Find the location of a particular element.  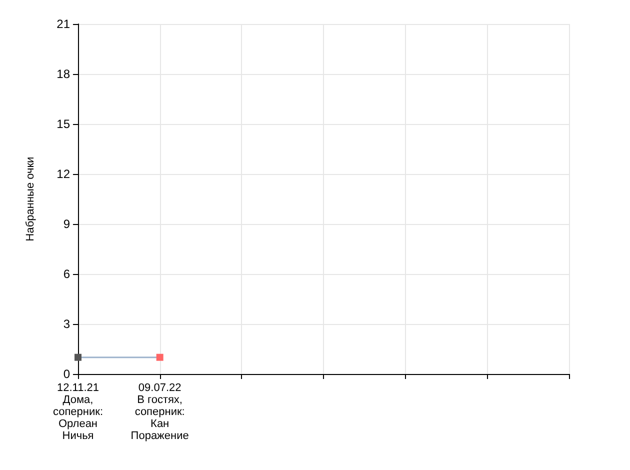

y-tick-label: 3 is located at coordinates (66, 324).